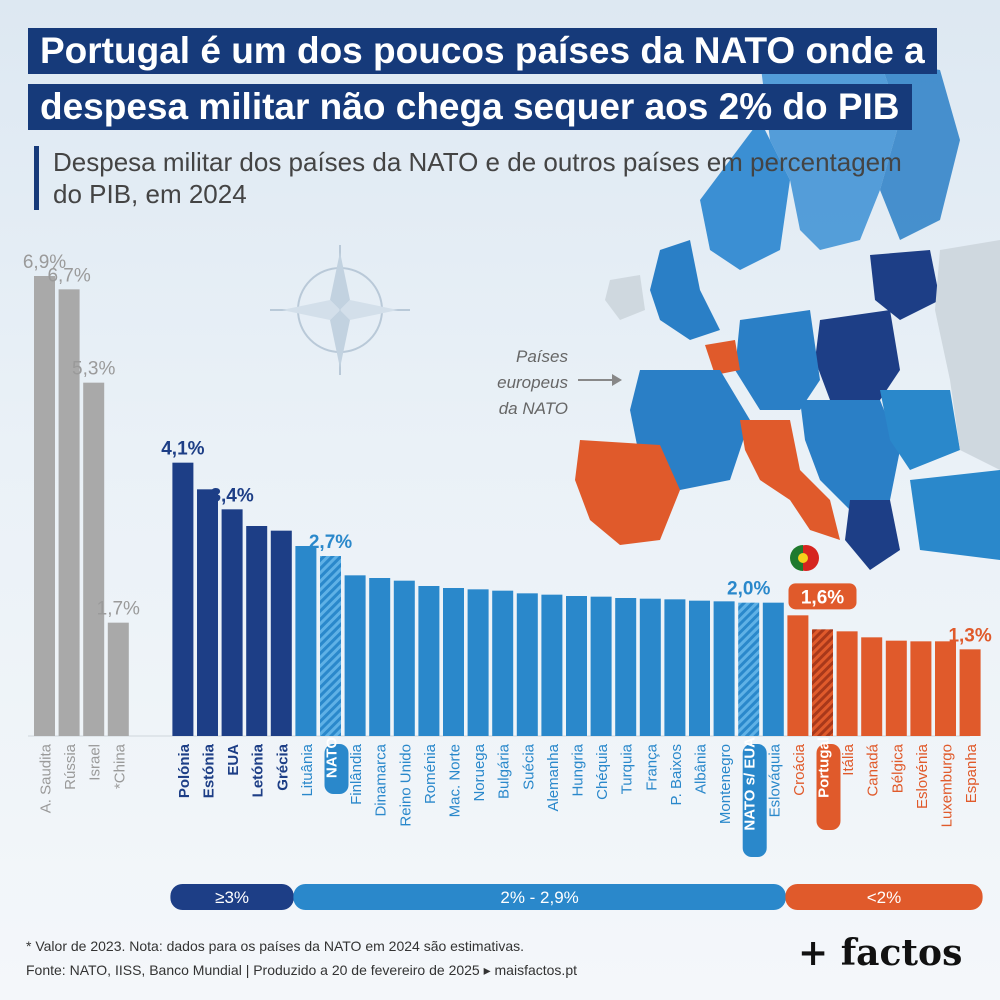  Describe the element at coordinates (750, 784) in the screenshot. I see `category-label-nato-s-eua: NATO s/ EUA` at that location.